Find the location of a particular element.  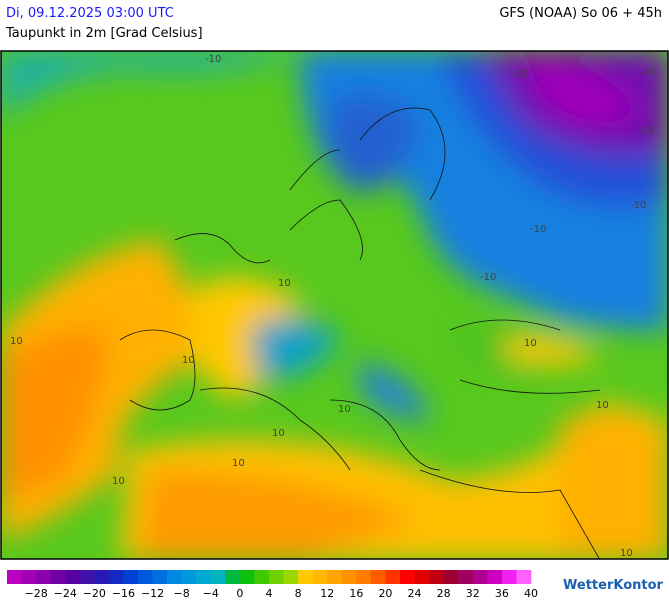

legend-label: 32 is located at coordinates (473, 593).